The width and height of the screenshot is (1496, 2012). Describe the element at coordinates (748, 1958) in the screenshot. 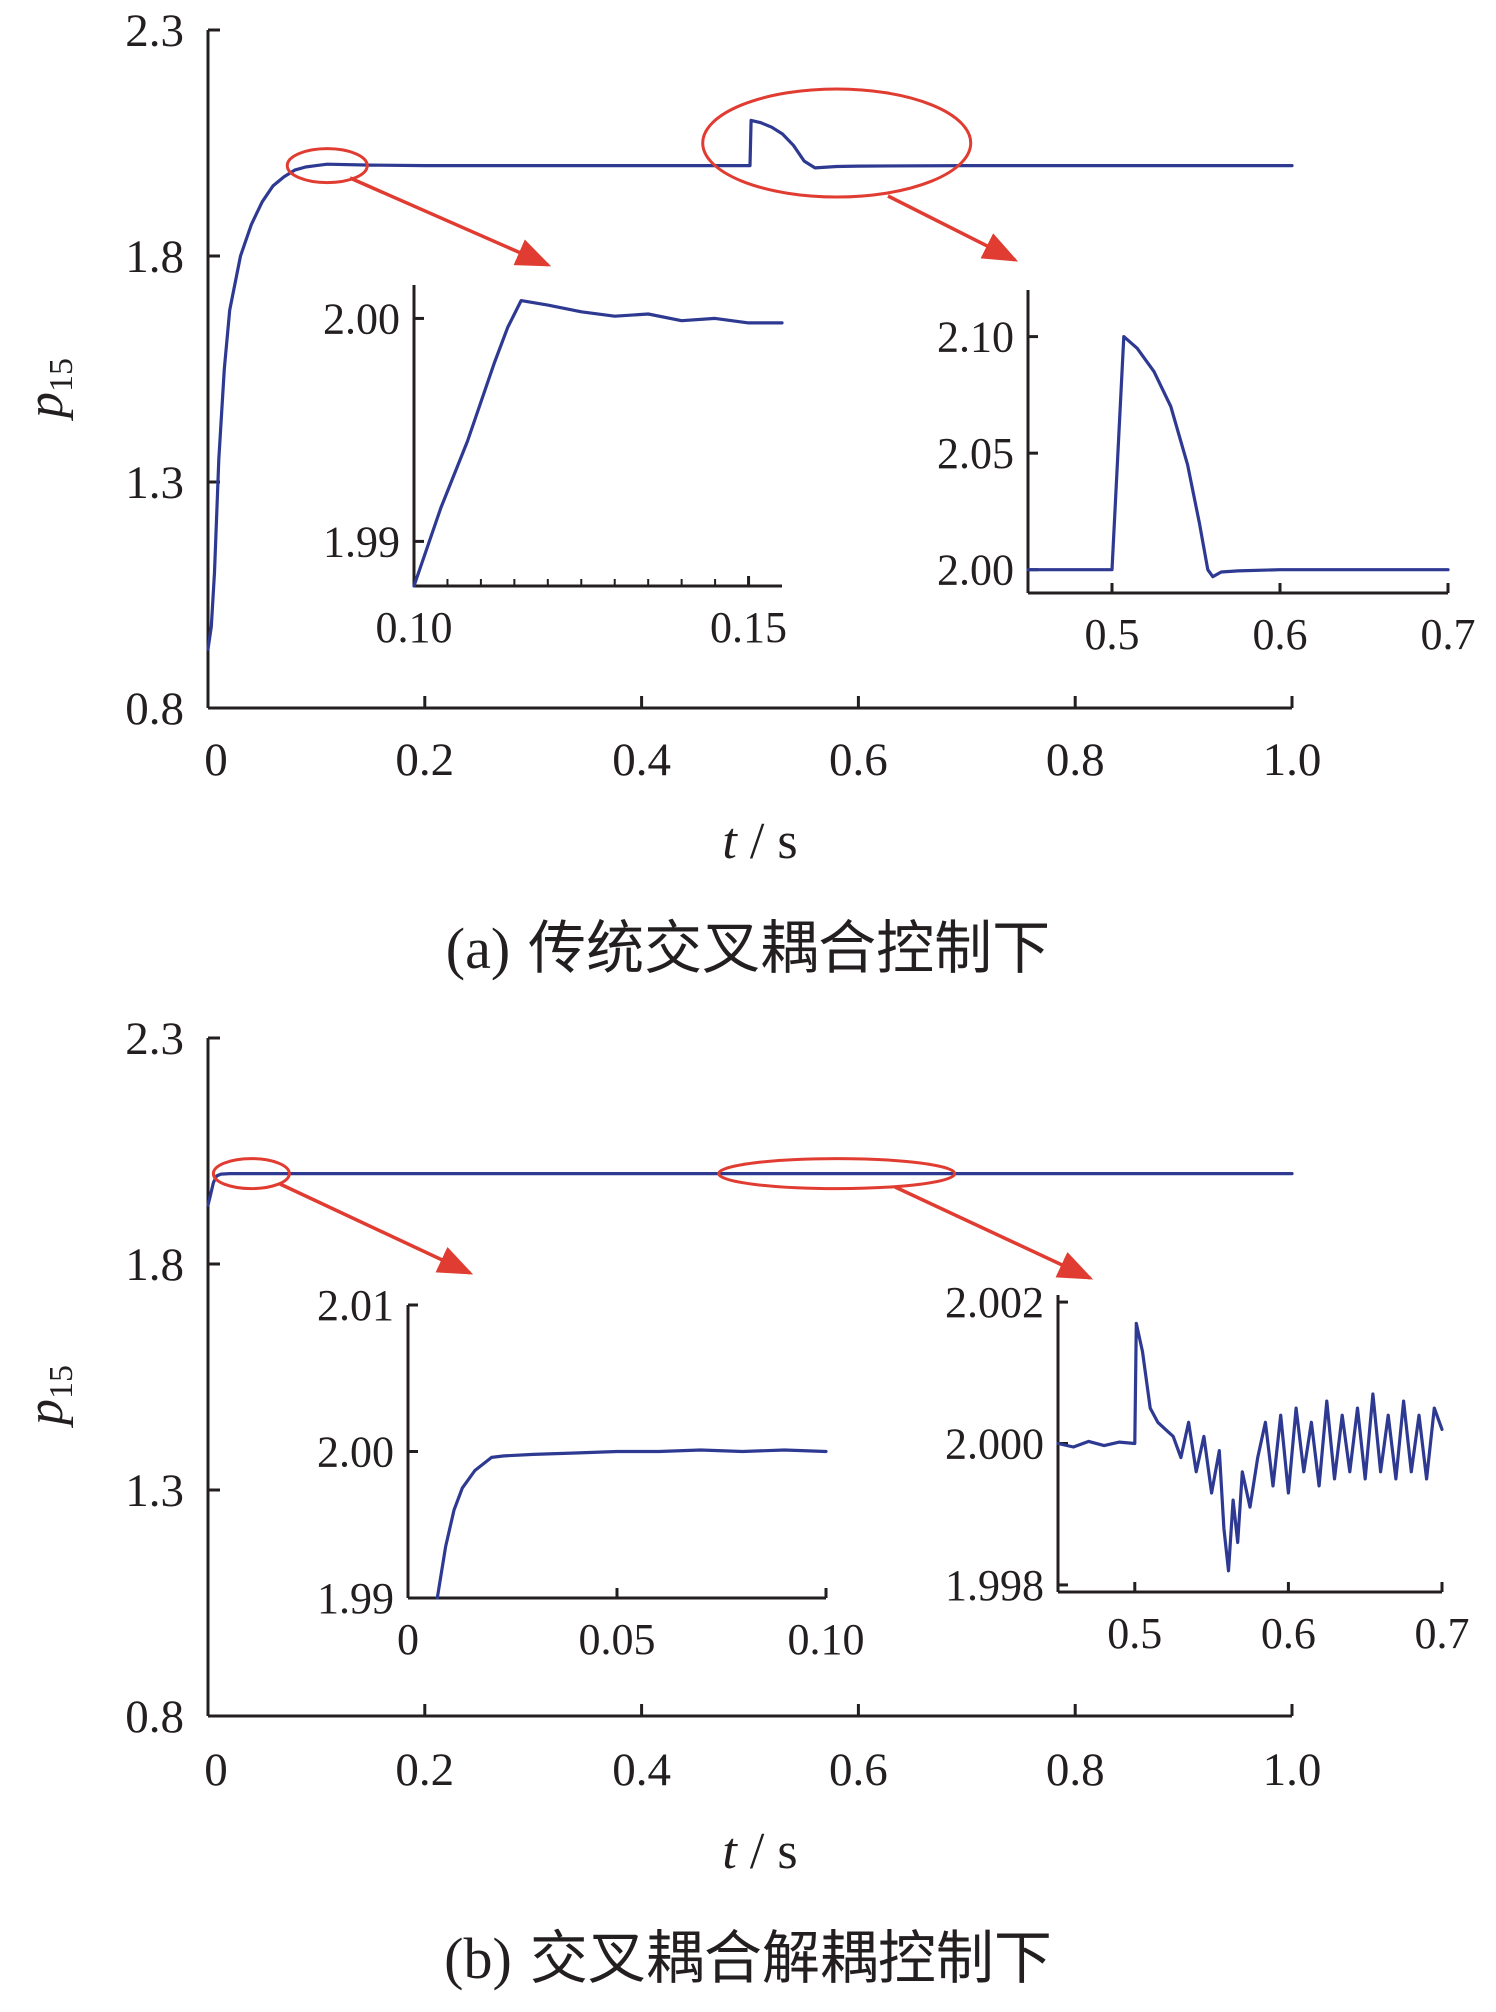

I see `chart-b-caption: (b) 交叉耦合解耦控制下` at that location.